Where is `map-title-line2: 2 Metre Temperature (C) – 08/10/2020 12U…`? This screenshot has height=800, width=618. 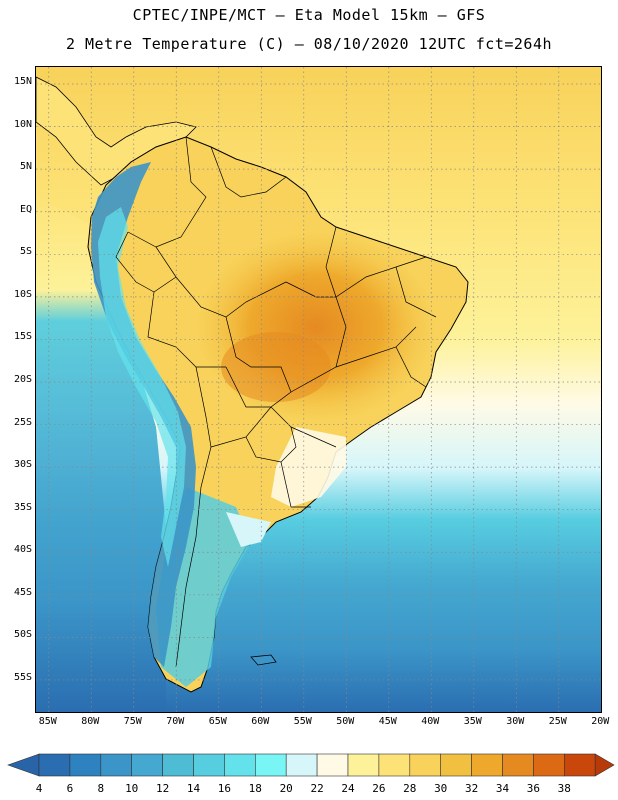 map-title-line2: 2 Metre Temperature (C) – 08/10/2020 12U… is located at coordinates (309, 44).